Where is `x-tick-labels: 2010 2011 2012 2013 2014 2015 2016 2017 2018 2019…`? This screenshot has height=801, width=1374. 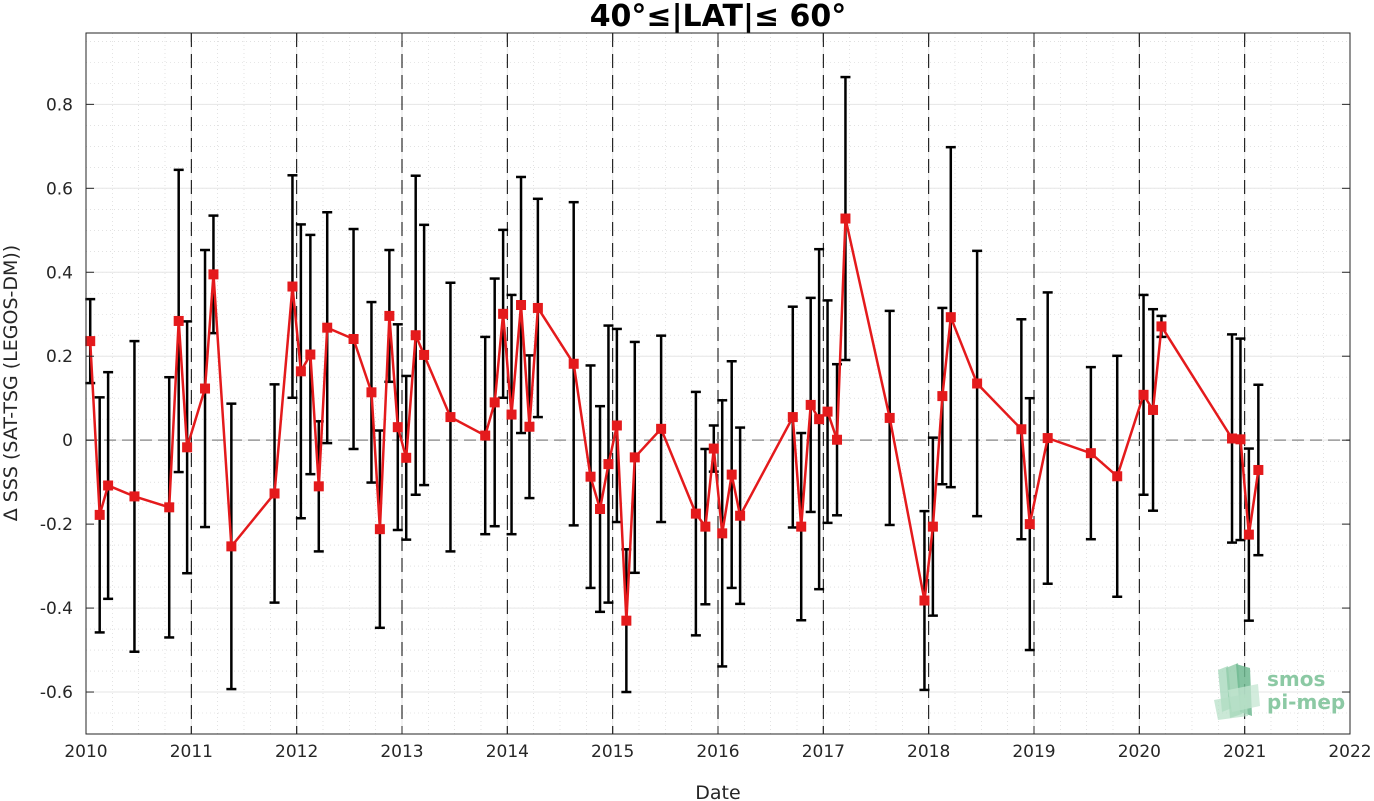 x-tick-labels: 2010 2011 2012 2013 2014 2015 2016 2017 2018 2019… is located at coordinates (717, 752).